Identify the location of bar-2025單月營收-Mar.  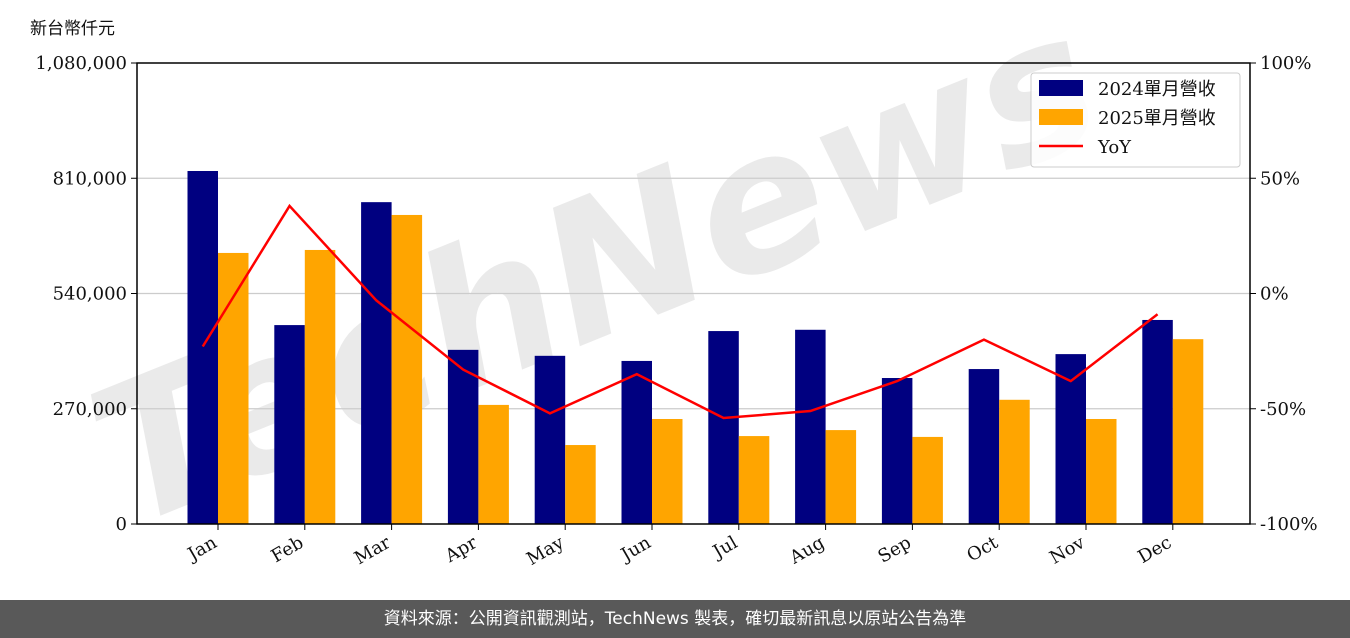
(407, 369).